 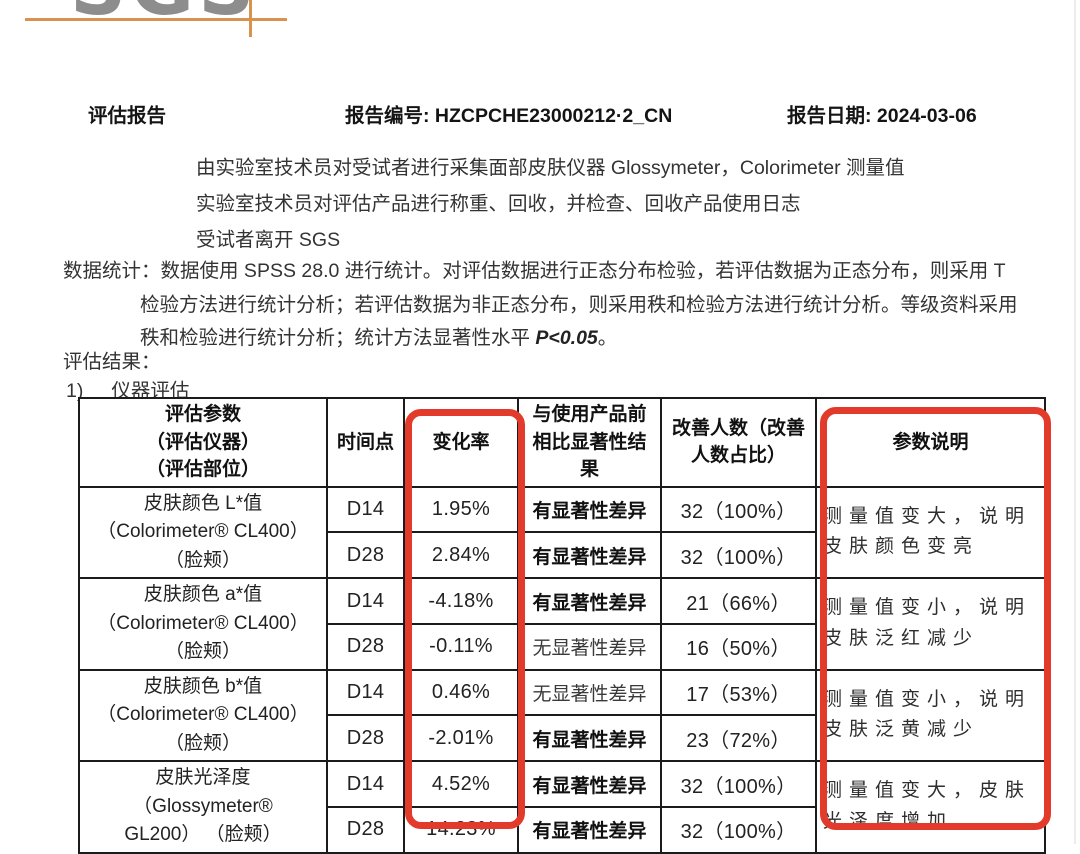 I want to click on improved-cell: 23（72%）, so click(x=738, y=738).